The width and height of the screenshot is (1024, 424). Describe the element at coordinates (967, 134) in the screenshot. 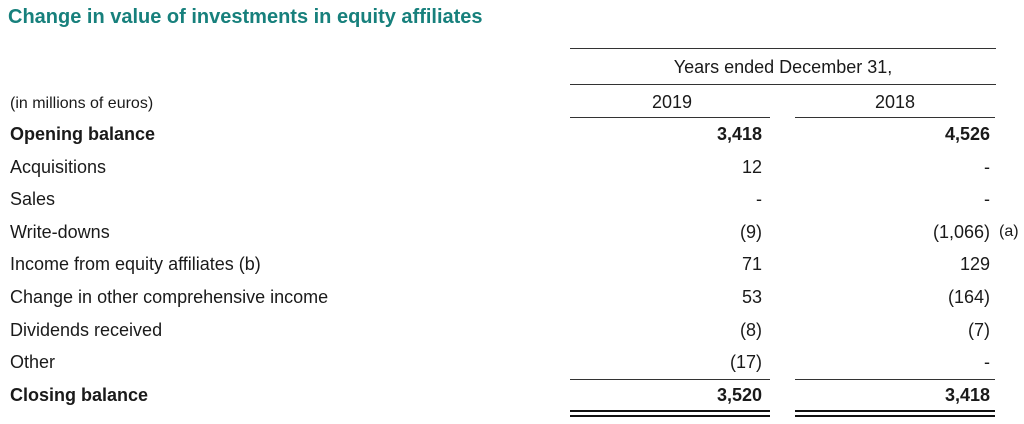

I see `cell: 4,526` at that location.